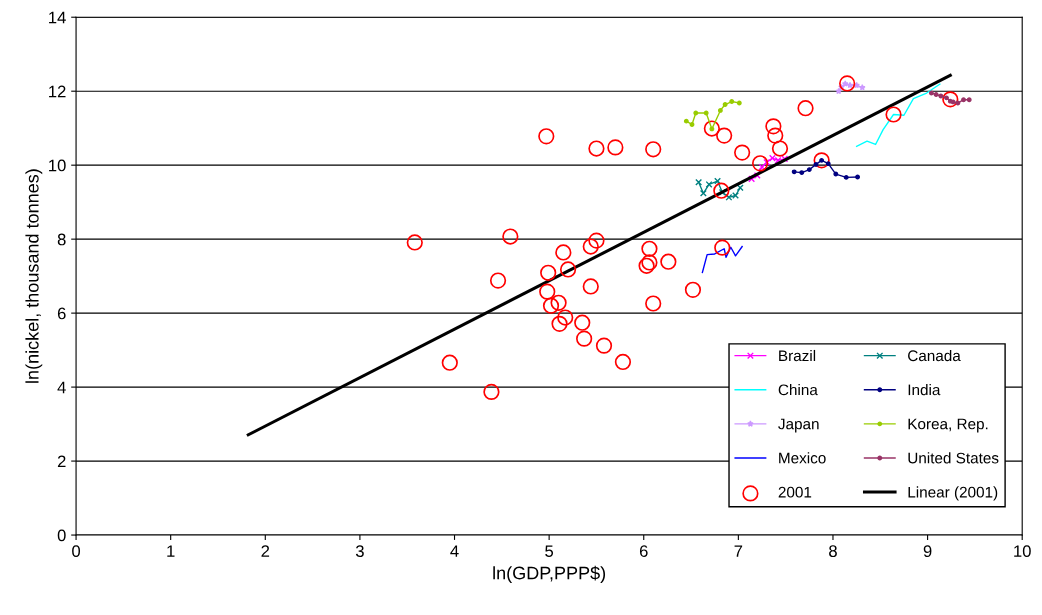  I want to click on y-tick-label: 10, so click(57, 165).